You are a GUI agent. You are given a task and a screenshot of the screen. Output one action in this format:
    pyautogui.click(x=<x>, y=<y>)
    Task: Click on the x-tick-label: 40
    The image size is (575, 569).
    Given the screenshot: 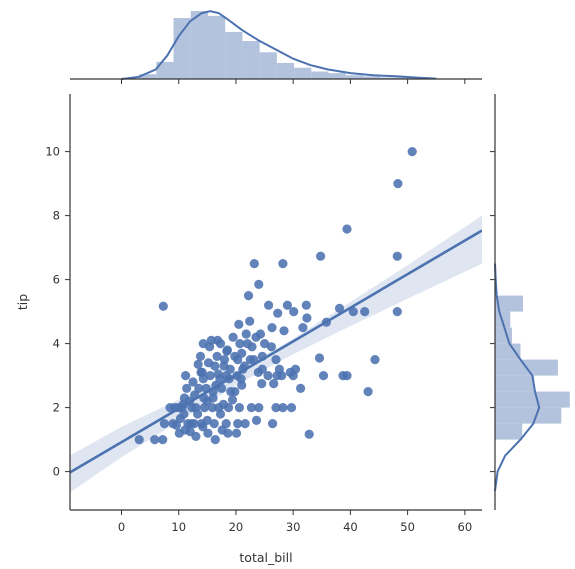 What is the action you would take?
    pyautogui.click(x=350, y=527)
    